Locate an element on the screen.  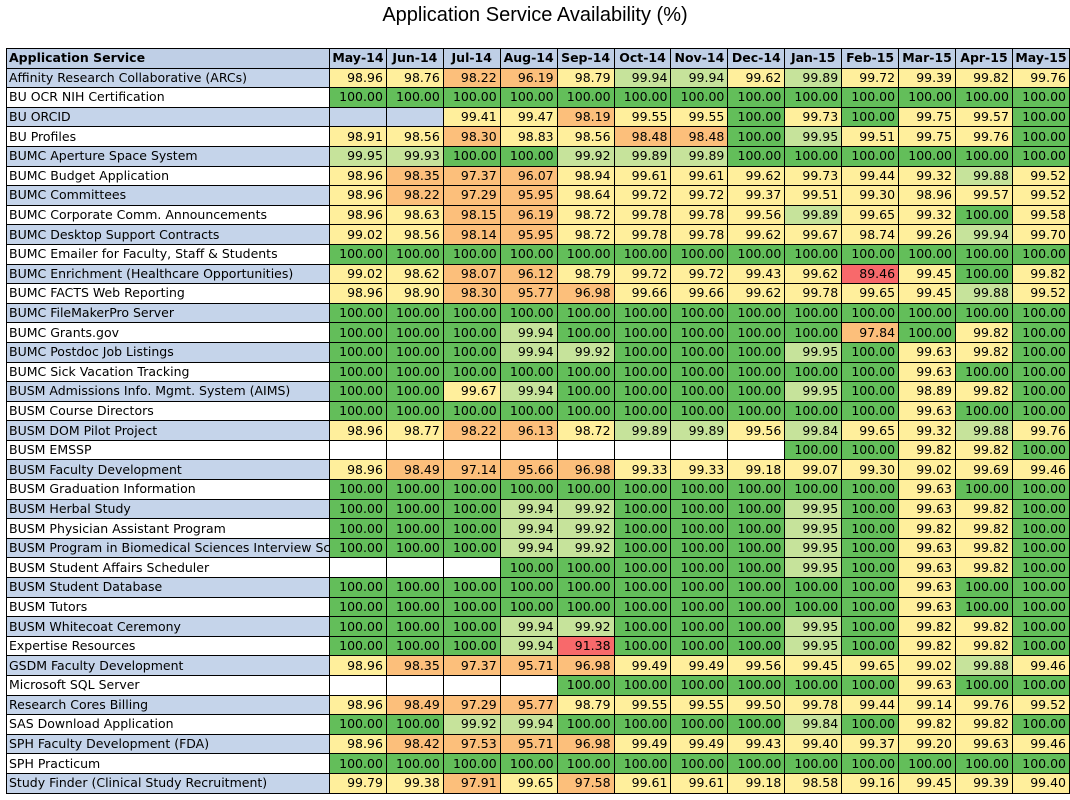
availability-cell: 99.58 is located at coordinates (1040, 215).